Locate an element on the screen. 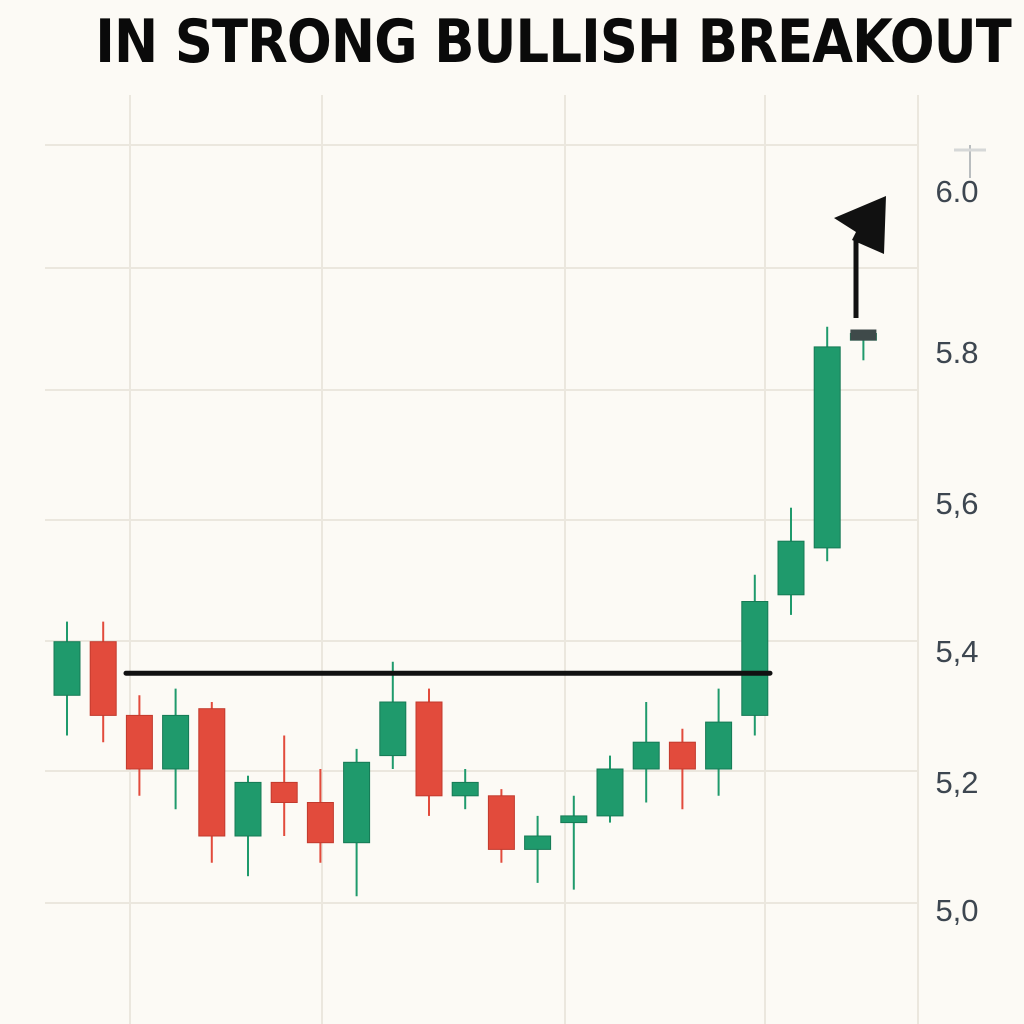 This screenshot has width=1024, height=1024. last-price-marker is located at coordinates (863, 335).